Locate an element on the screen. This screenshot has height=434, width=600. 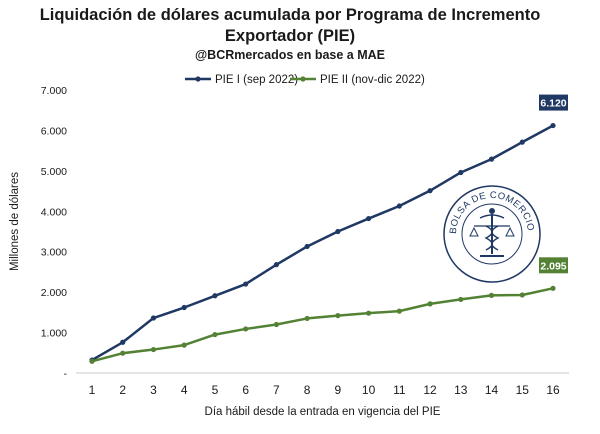
y-axis-title: Millones de dólares is located at coordinates (15, 221).